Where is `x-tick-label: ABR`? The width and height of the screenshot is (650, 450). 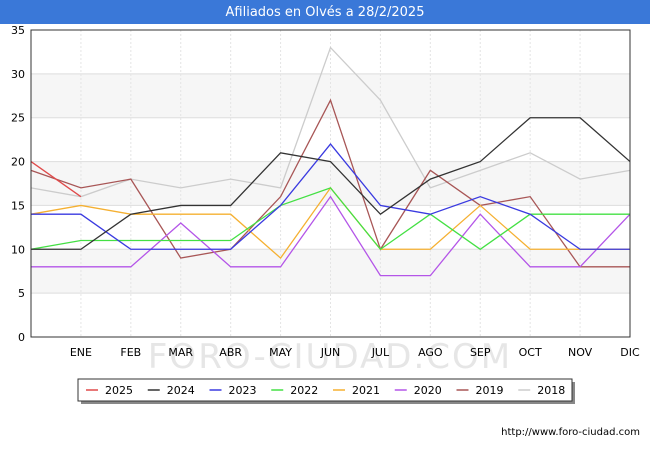 x-tick-label: ABR is located at coordinates (230, 352).